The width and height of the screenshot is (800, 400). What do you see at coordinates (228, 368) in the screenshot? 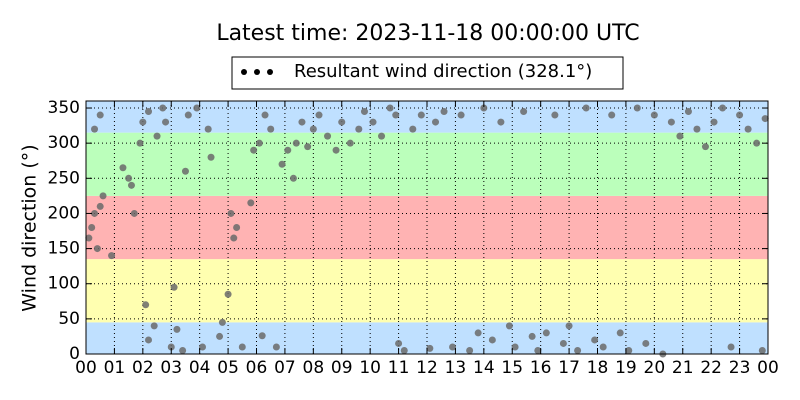
I see `x-tick-label: 05` at bounding box center [228, 368].